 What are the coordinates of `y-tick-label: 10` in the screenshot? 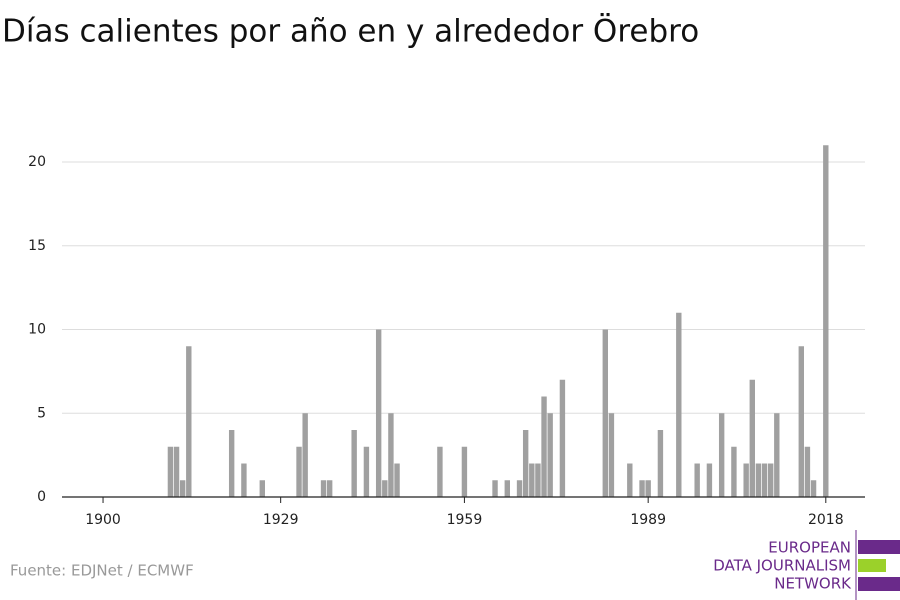 It's located at (37, 330).